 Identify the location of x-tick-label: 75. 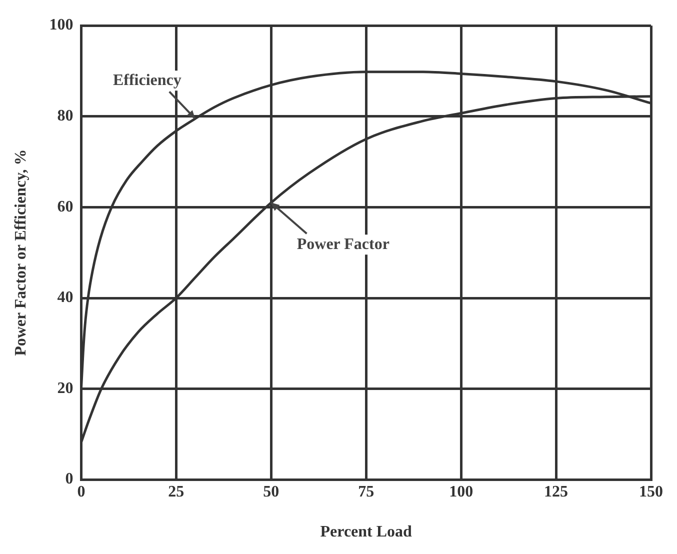
(366, 491).